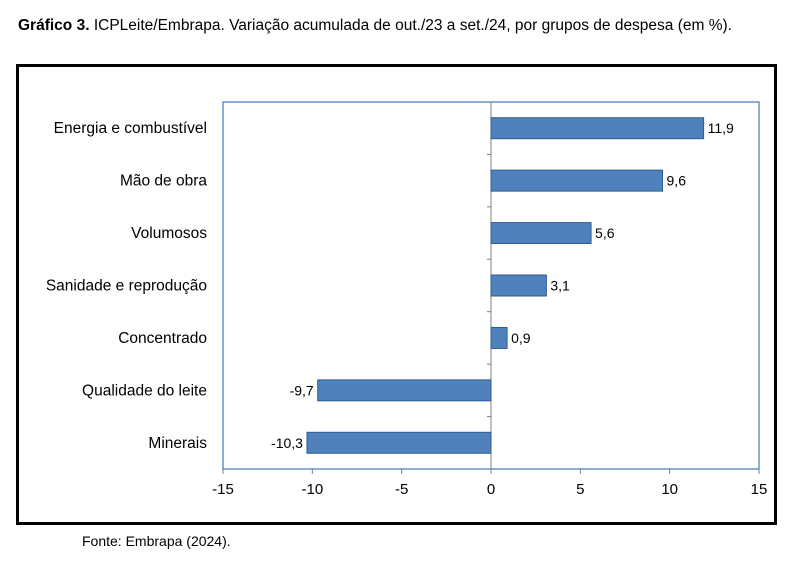 This screenshot has height=563, width=800. I want to click on category-label: Concentrado, so click(162, 338).